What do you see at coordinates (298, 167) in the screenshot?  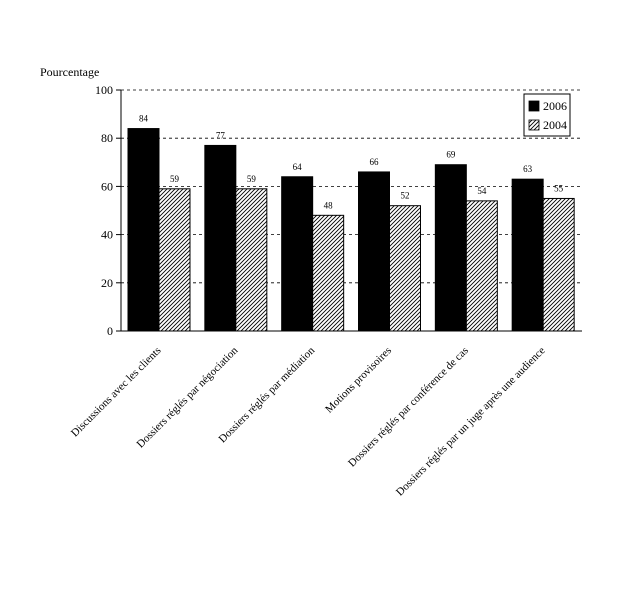 I see `data-label: 64` at bounding box center [298, 167].